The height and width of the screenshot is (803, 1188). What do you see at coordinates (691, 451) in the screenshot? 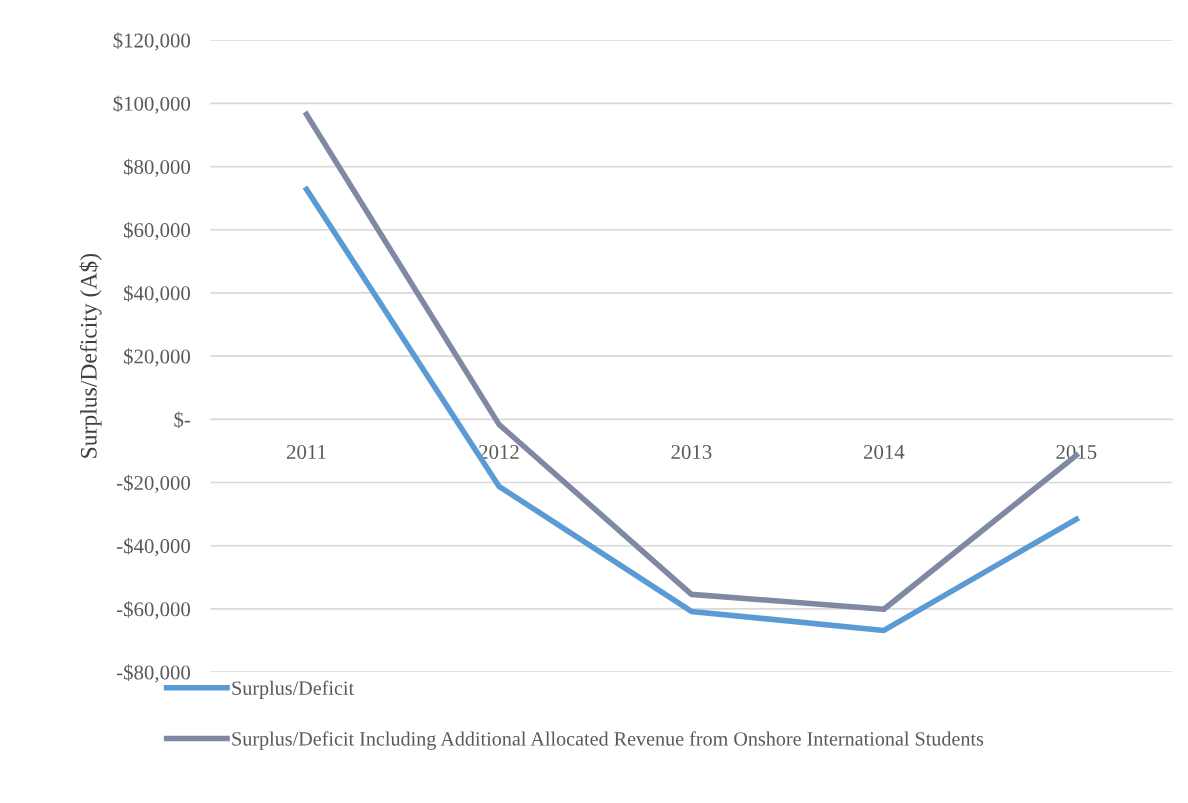
I see `x-tick-label: 2013` at bounding box center [691, 451].